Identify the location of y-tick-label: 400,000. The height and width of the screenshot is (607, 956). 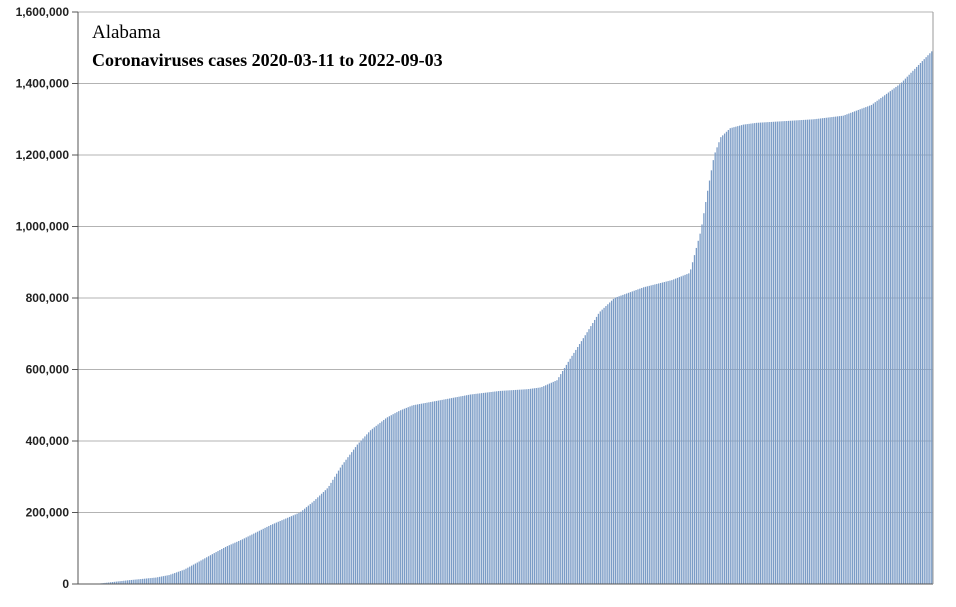
(48, 441).